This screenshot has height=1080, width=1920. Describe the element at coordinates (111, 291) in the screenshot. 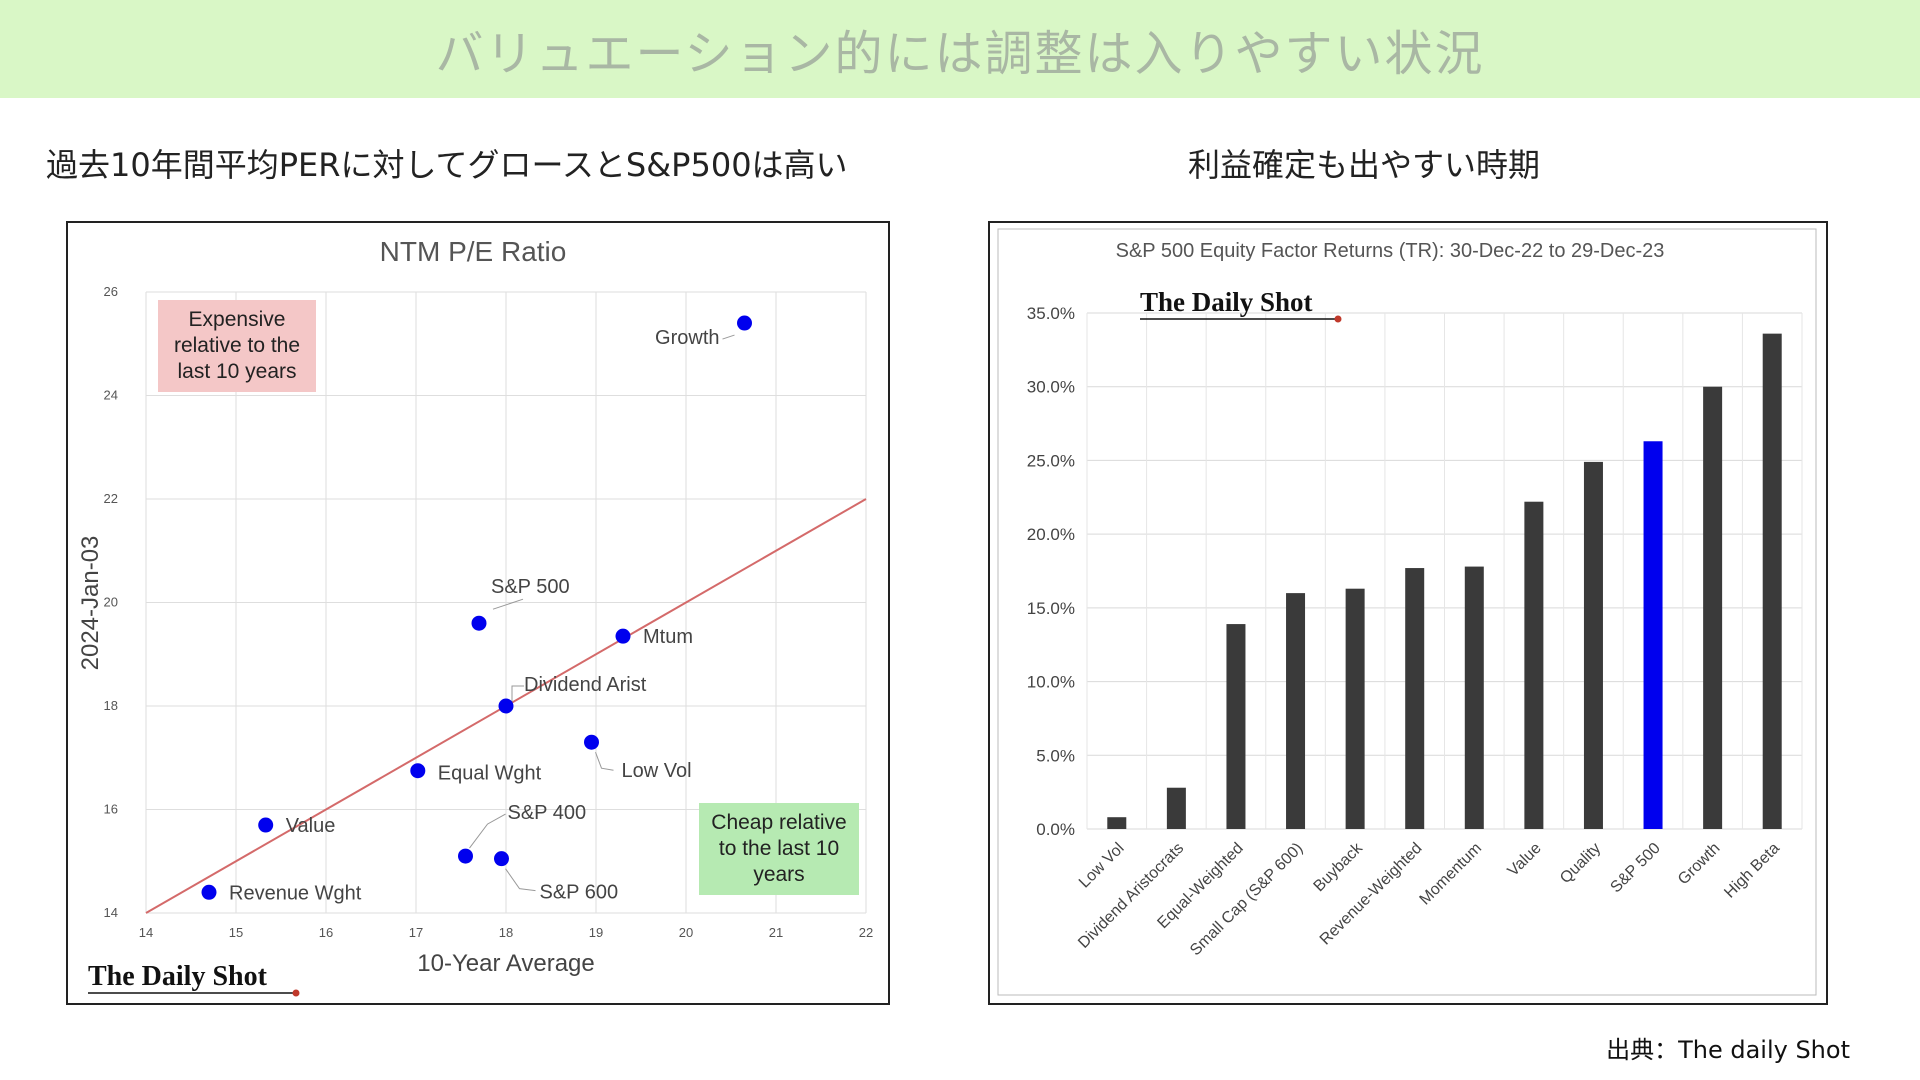

I see `y-tick-label: 26` at that location.